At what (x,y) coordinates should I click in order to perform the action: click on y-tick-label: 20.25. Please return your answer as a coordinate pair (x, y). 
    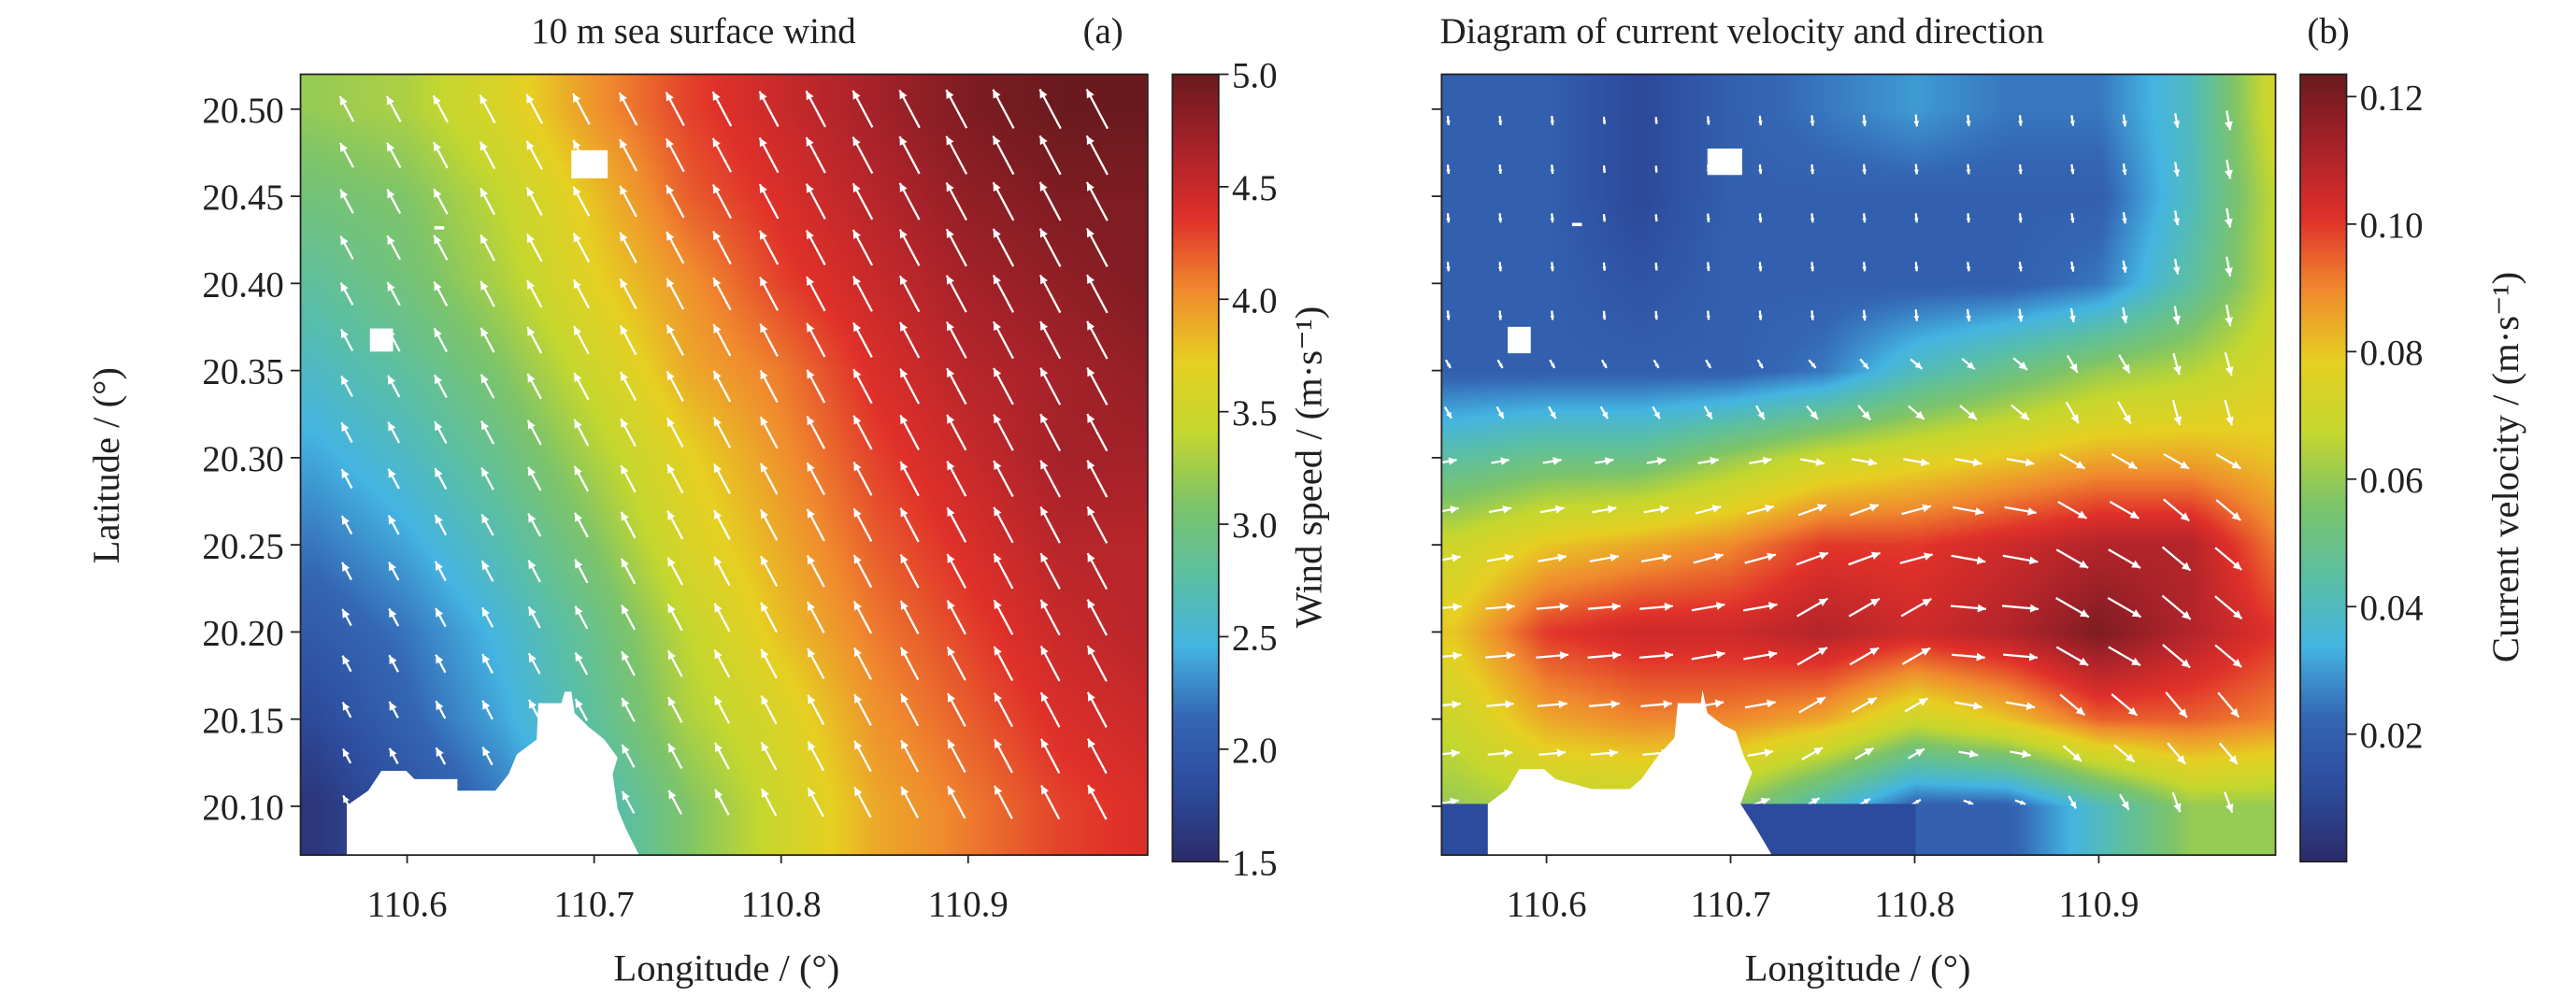
    Looking at the image, I should click on (242, 546).